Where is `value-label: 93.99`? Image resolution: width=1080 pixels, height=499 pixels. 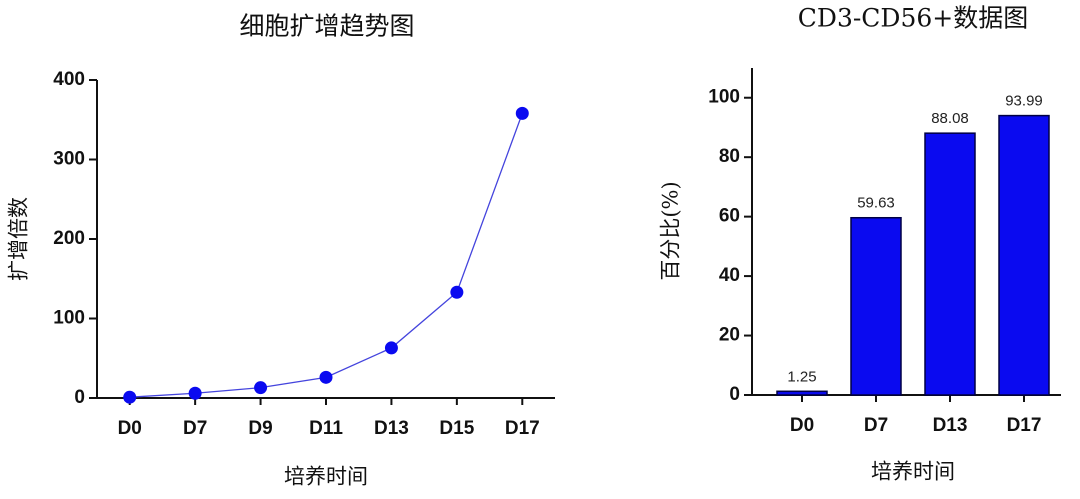
value-label: 93.99 is located at coordinates (1024, 101).